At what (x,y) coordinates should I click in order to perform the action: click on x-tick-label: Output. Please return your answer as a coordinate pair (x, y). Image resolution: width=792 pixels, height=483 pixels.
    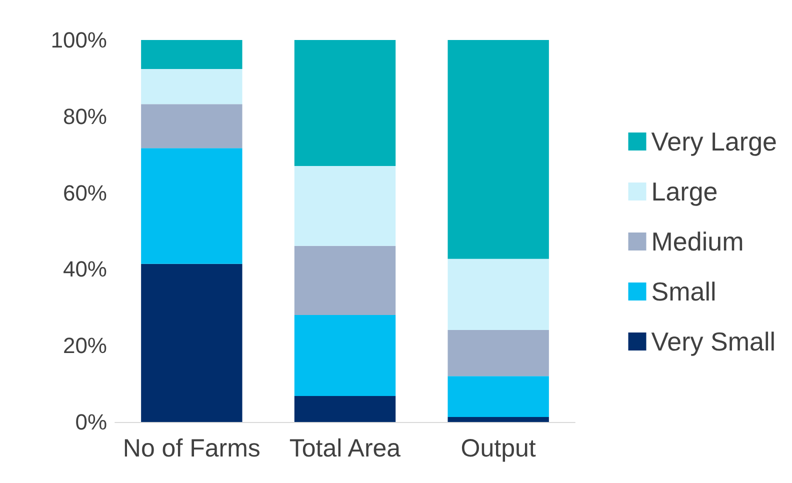
    Looking at the image, I should click on (498, 448).